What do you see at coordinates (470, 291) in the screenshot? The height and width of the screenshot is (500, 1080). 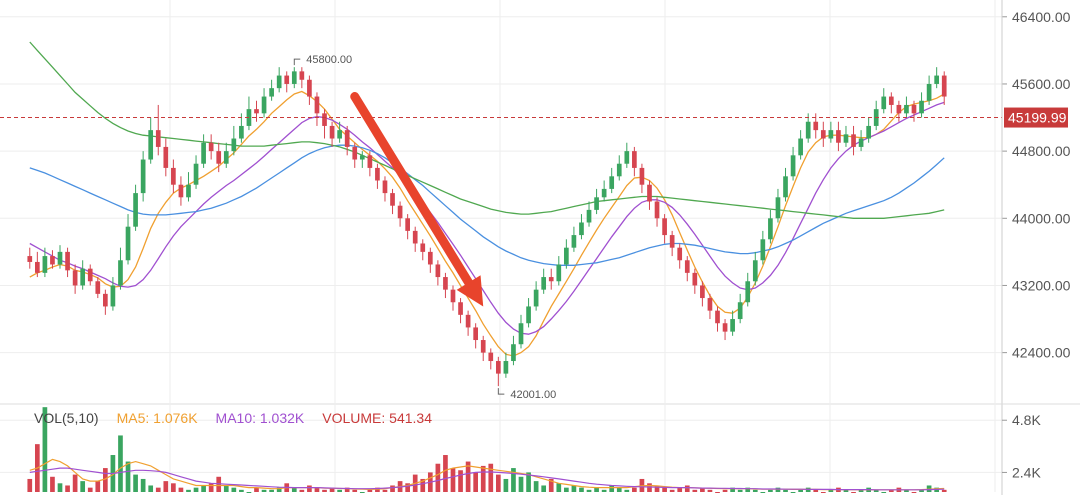 I see `trend-arrow-head` at bounding box center [470, 291].